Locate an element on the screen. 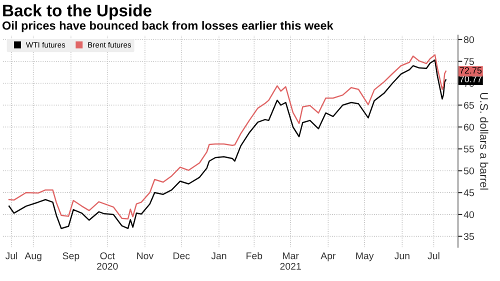  y-tick-label: 60 is located at coordinates (469, 127).